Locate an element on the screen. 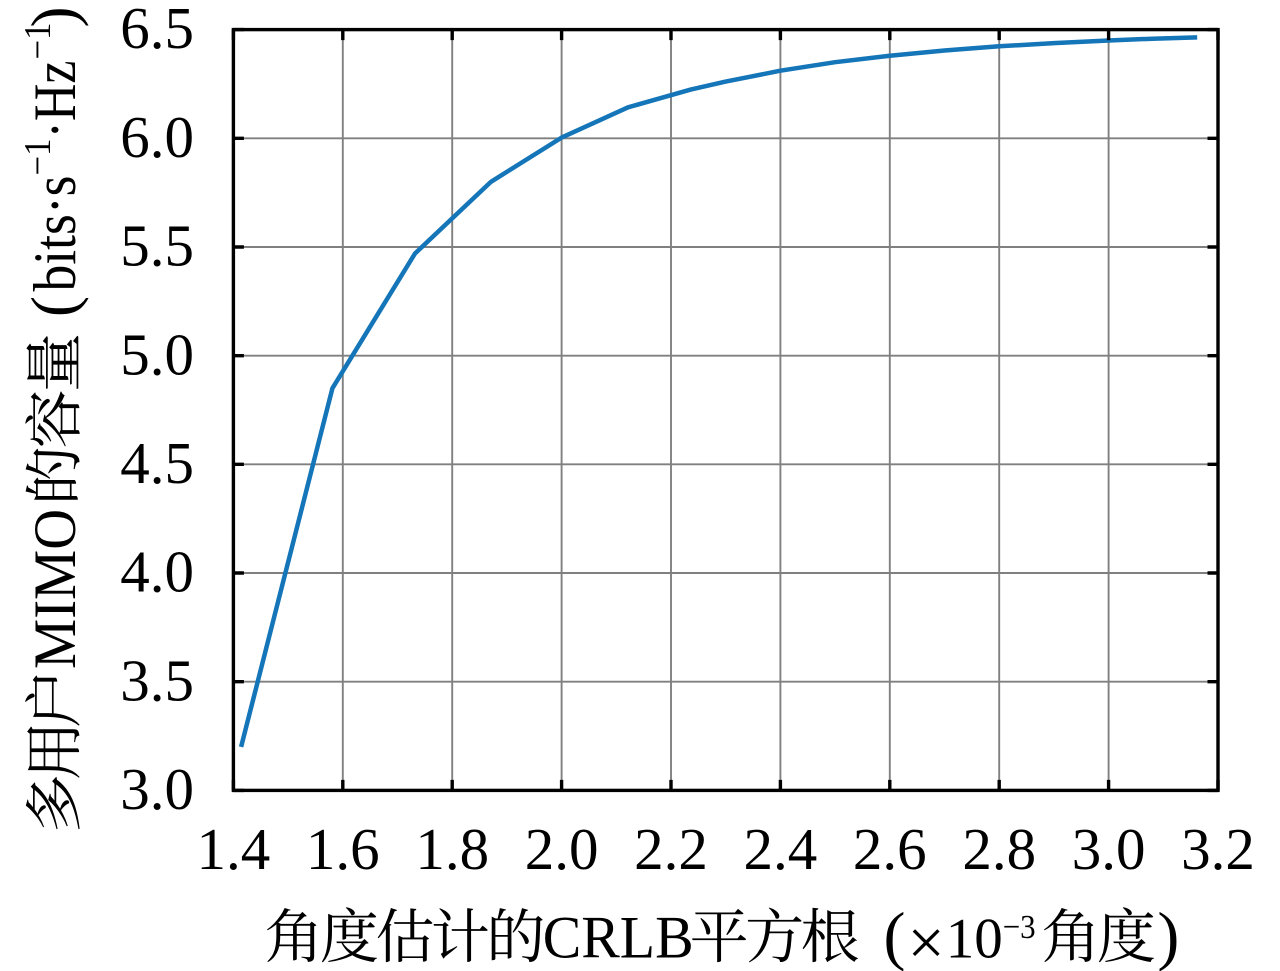 The image size is (1280, 971). svg-text: MIMO is located at coordinates (55, 589).